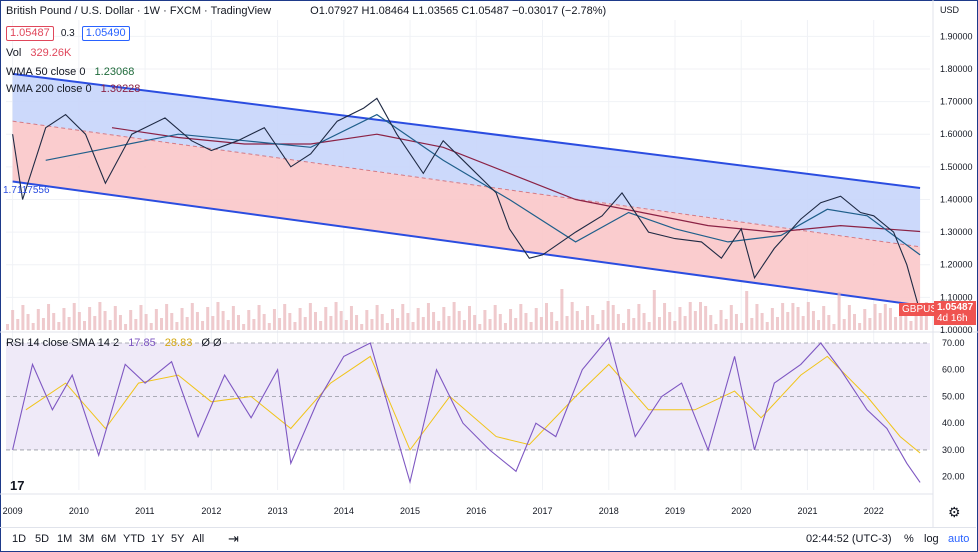  What do you see at coordinates (956, 297) in the screenshot?
I see `price-tick-label: 1.10000` at bounding box center [956, 297].